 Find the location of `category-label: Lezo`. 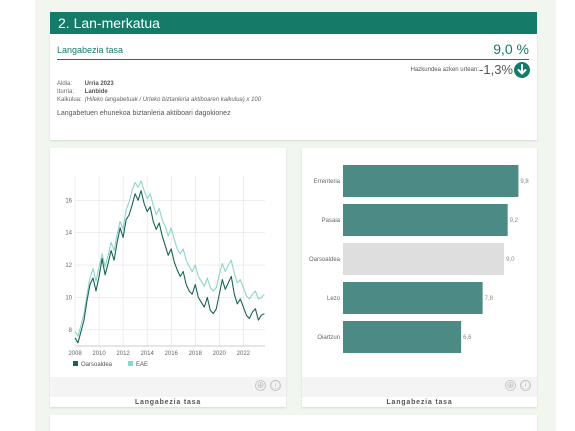

category-label: Lezo is located at coordinates (334, 299).